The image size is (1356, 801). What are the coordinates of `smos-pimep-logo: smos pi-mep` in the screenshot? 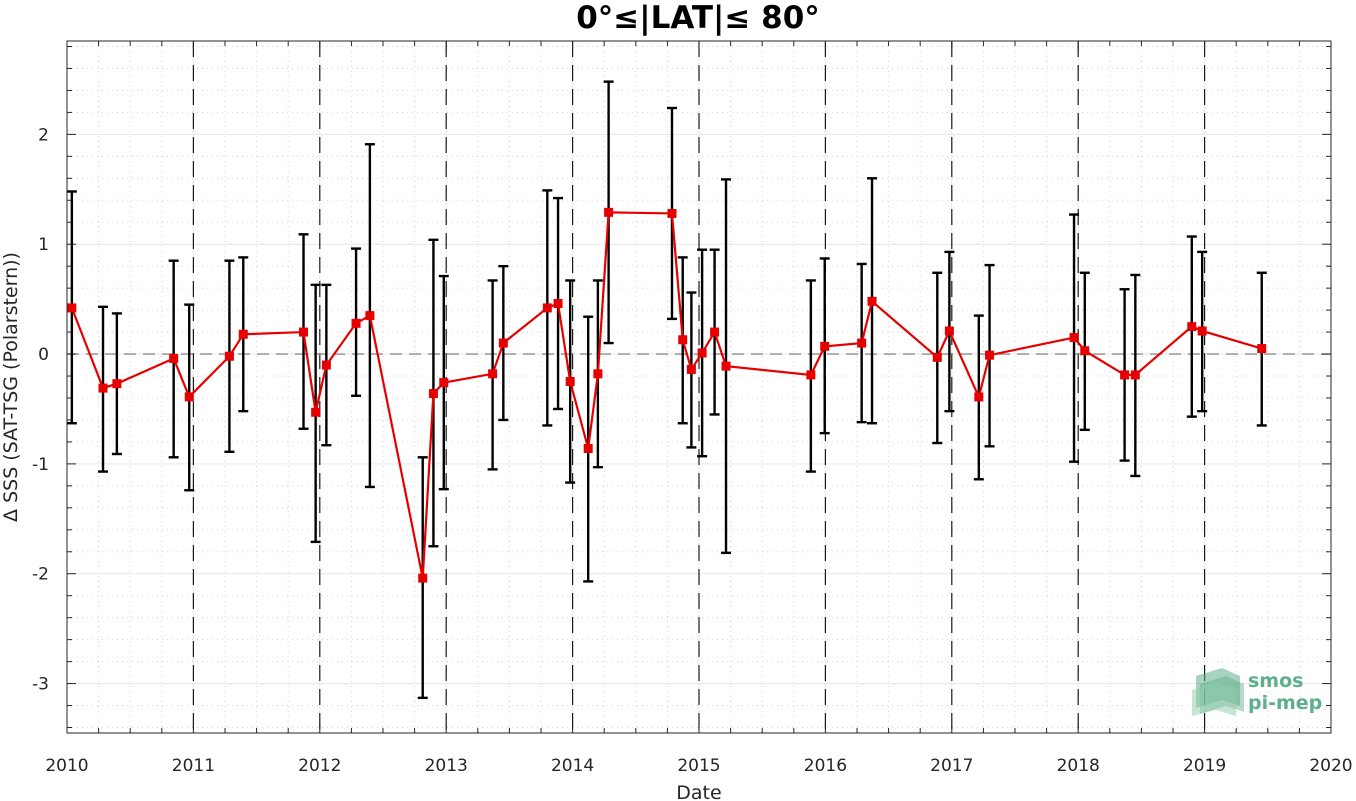 It's located at (1257, 692).